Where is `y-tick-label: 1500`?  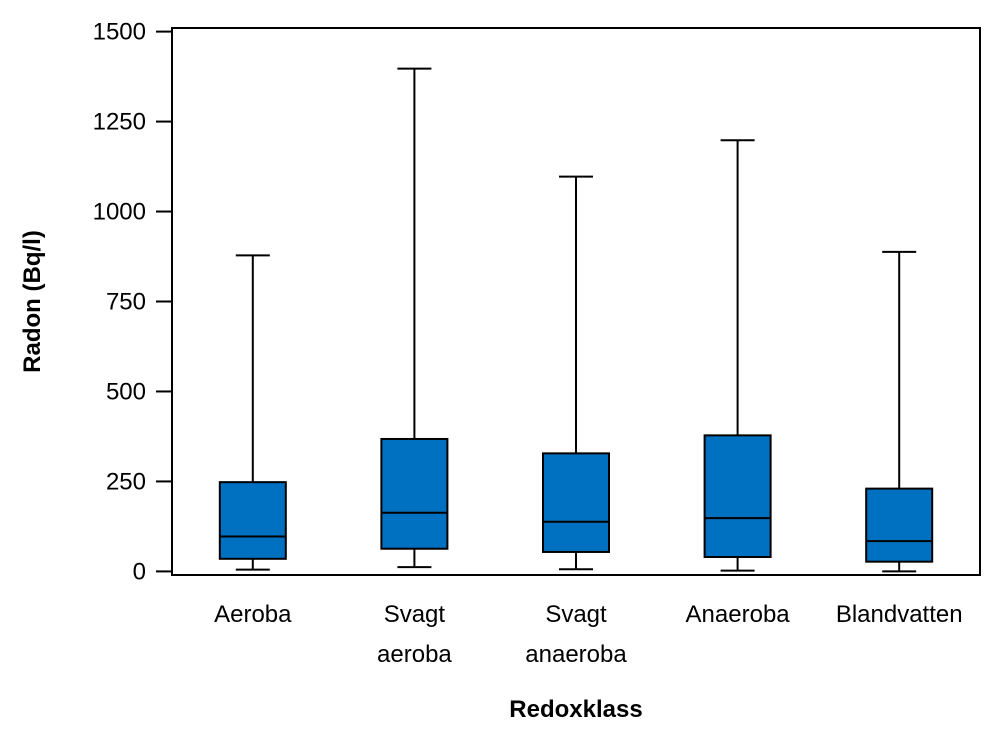 y-tick-label: 1500 is located at coordinates (119, 32).